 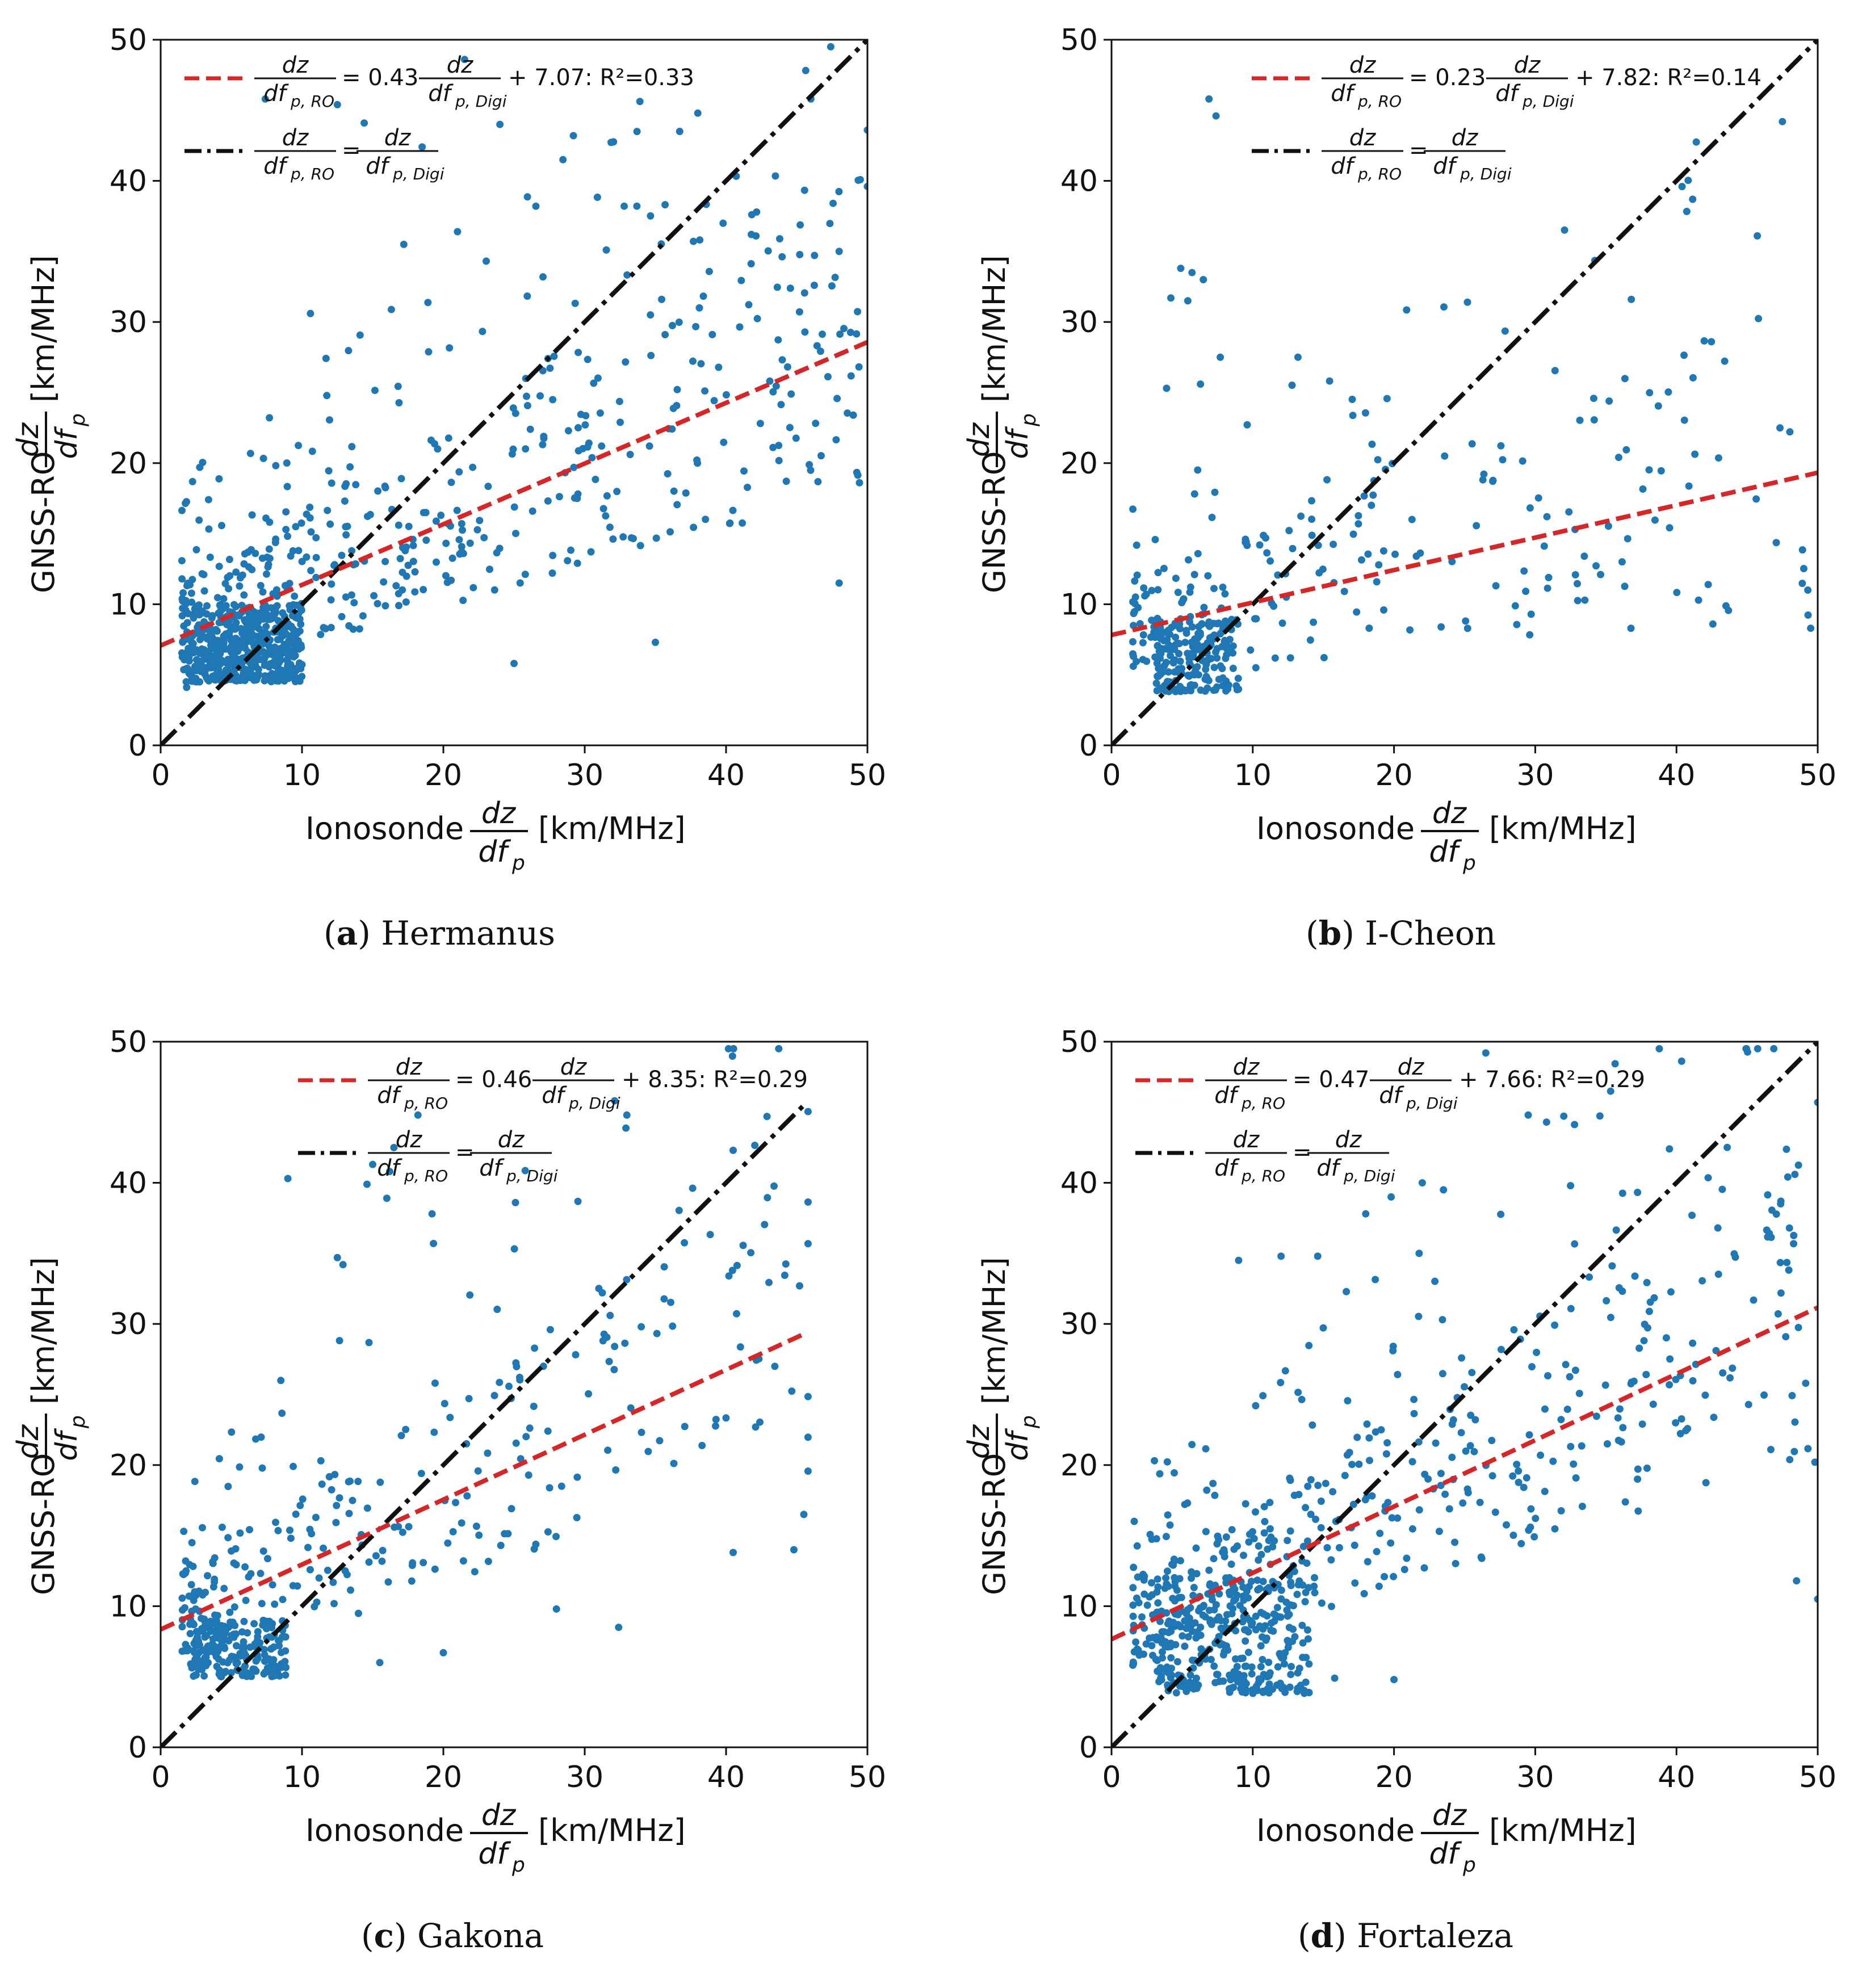 I want to click on legend-fit-rhs-c-sub: p, Digi, so click(x=594, y=1103).